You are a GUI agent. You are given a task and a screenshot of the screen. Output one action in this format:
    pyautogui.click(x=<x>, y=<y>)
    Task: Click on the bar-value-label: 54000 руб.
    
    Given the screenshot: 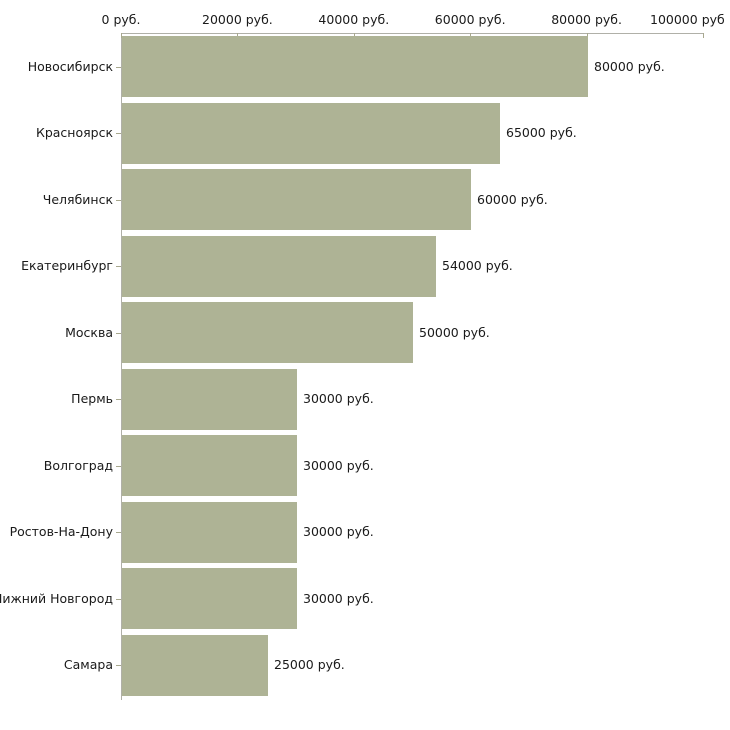 What is the action you would take?
    pyautogui.click(x=477, y=265)
    